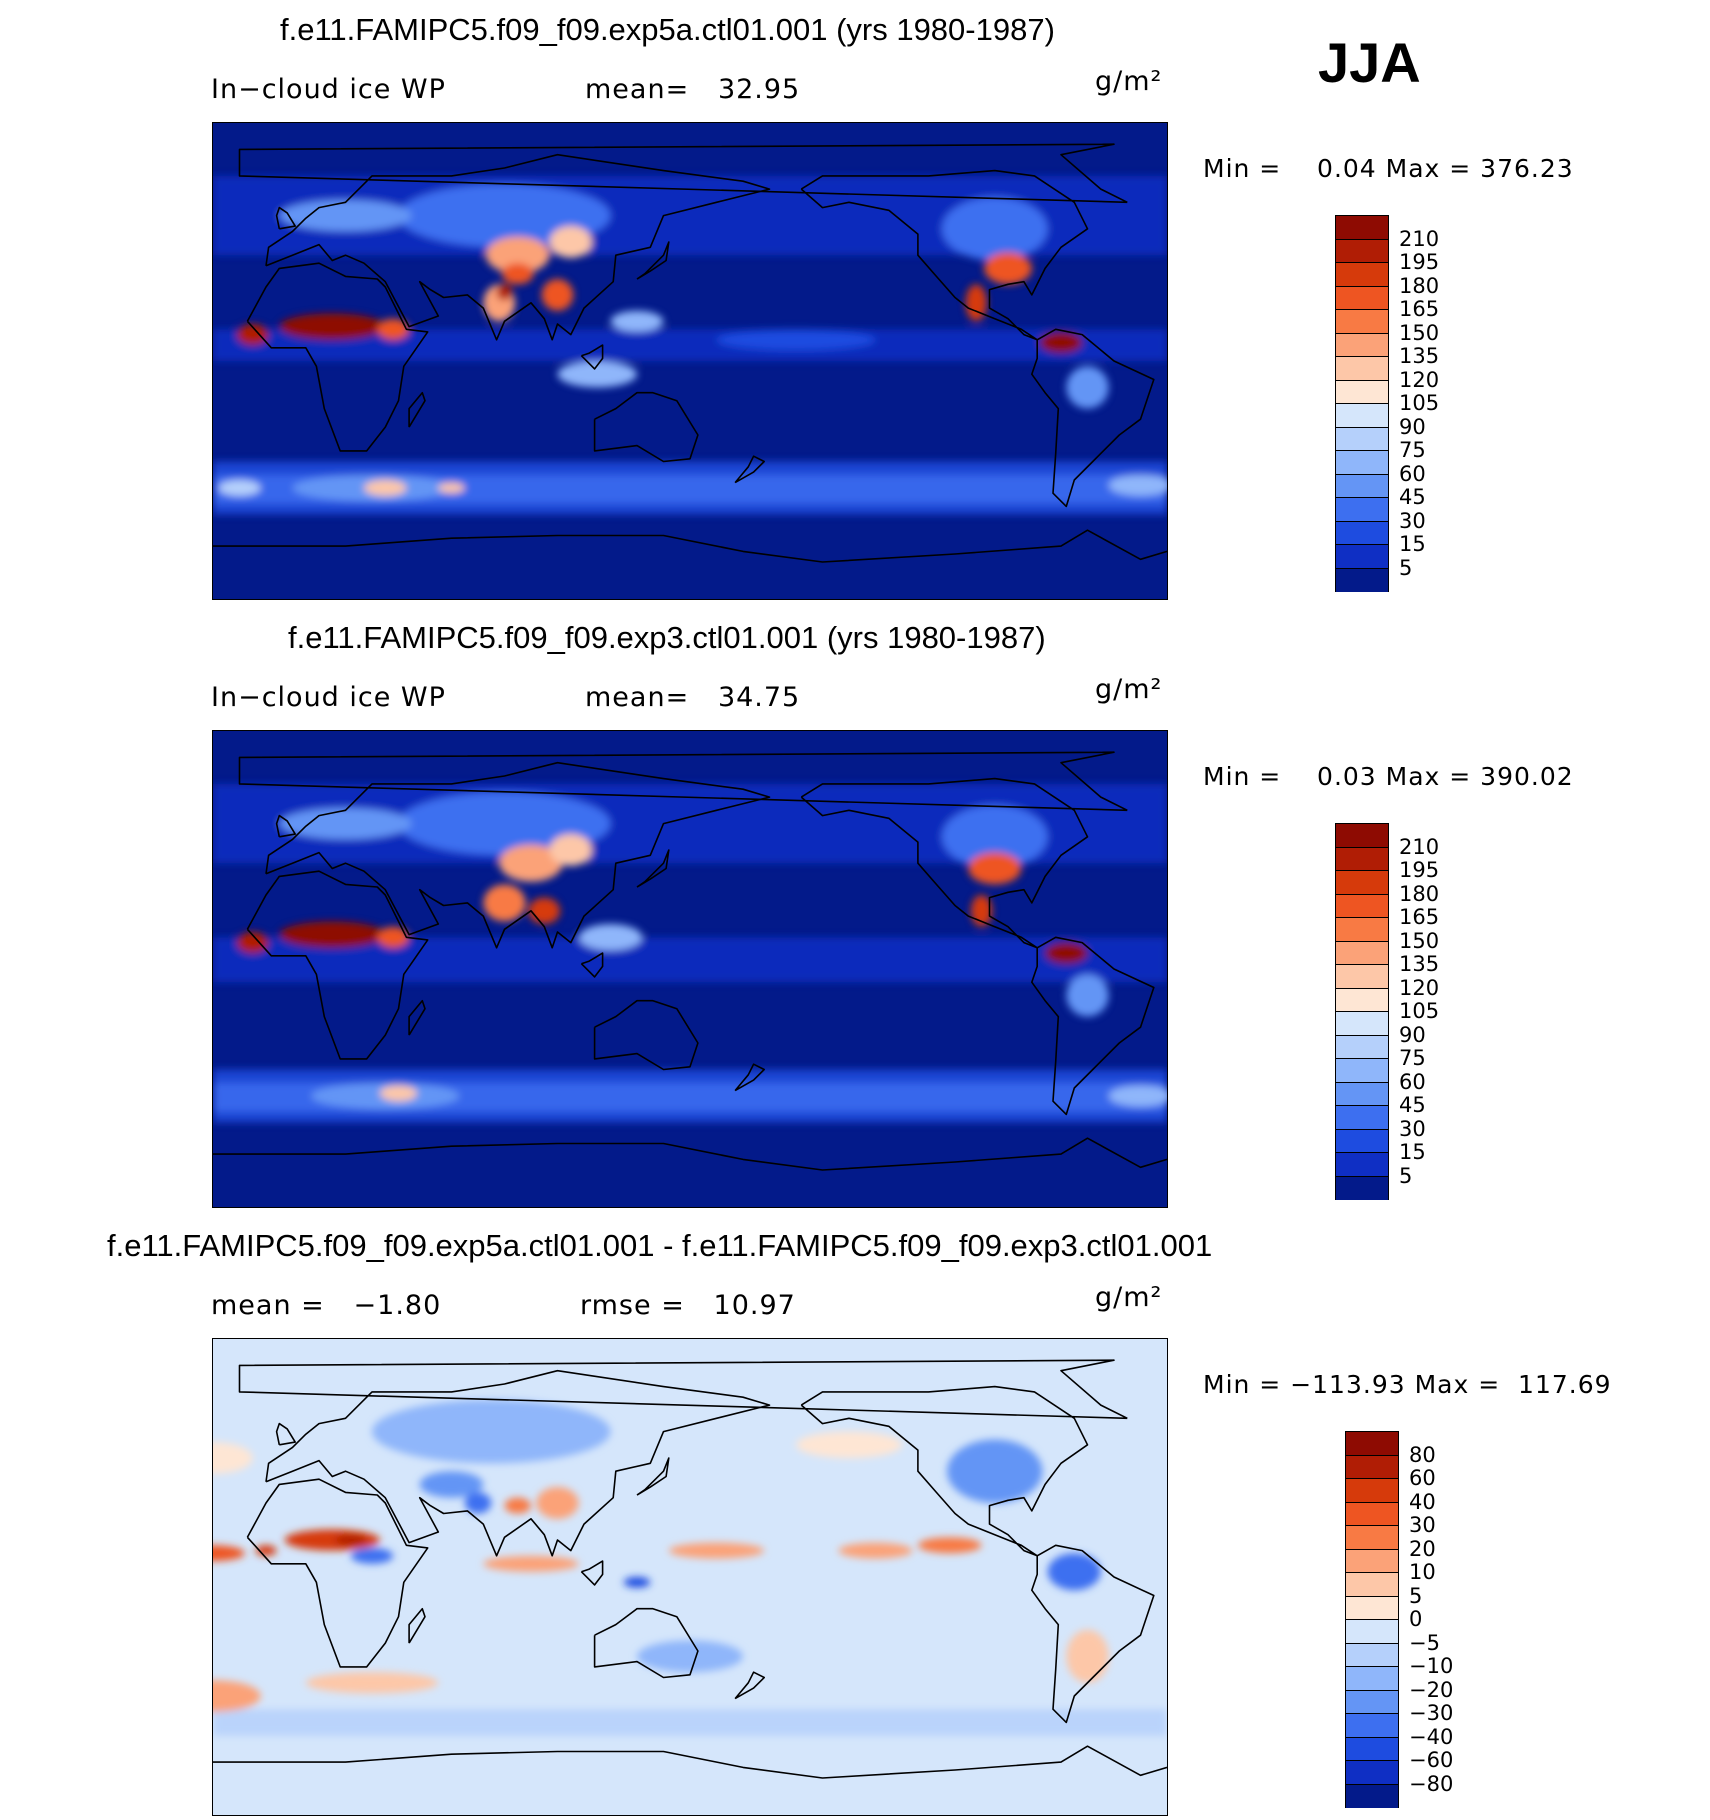 This screenshot has width=1710, height=1820. What do you see at coordinates (1419, 964) in the screenshot?
I see `colorbar-tick-label: 135` at bounding box center [1419, 964].